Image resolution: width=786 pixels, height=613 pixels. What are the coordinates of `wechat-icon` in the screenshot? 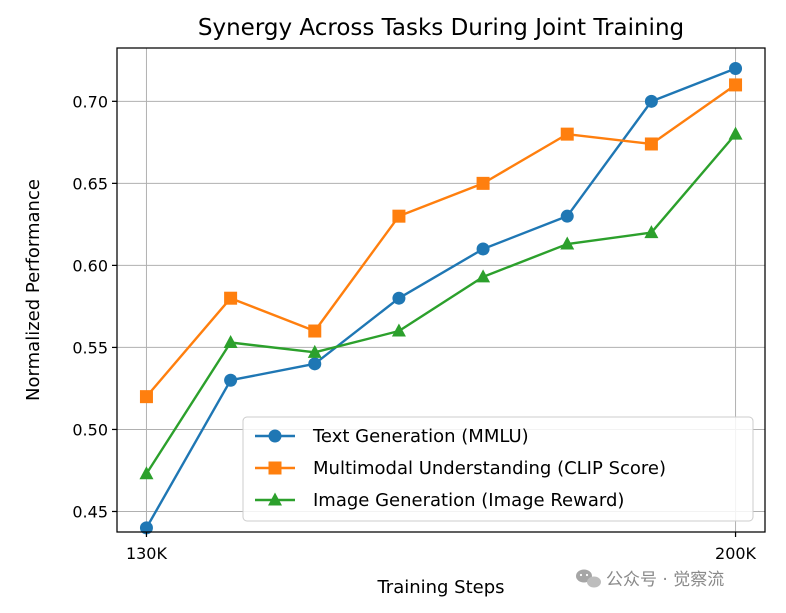 It's located at (588, 578).